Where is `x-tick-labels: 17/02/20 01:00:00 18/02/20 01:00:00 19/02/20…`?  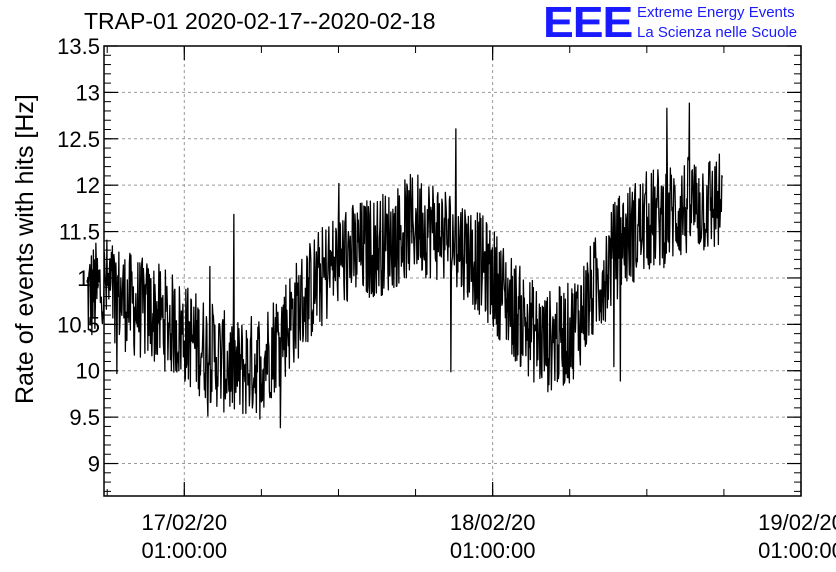 x-tick-labels: 17/02/20 01:00:00 18/02/20 01:00:00 19/02/20… is located at coordinates (488, 536).